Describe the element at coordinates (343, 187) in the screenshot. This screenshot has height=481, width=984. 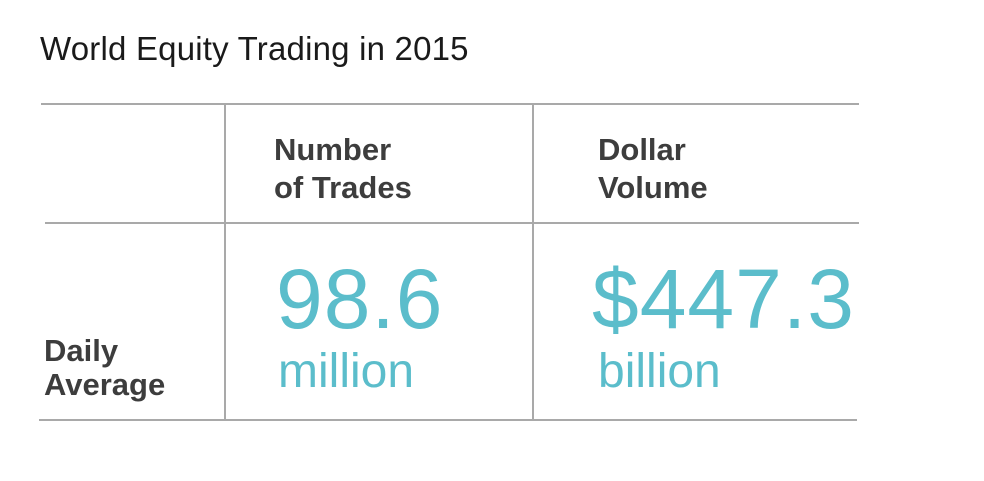
I see `column-header-trades-line2: of Trades` at that location.